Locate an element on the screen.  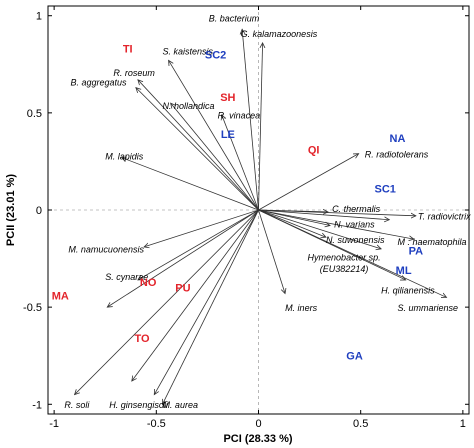
loading-label: C. thermalis is located at coordinates (356, 209).